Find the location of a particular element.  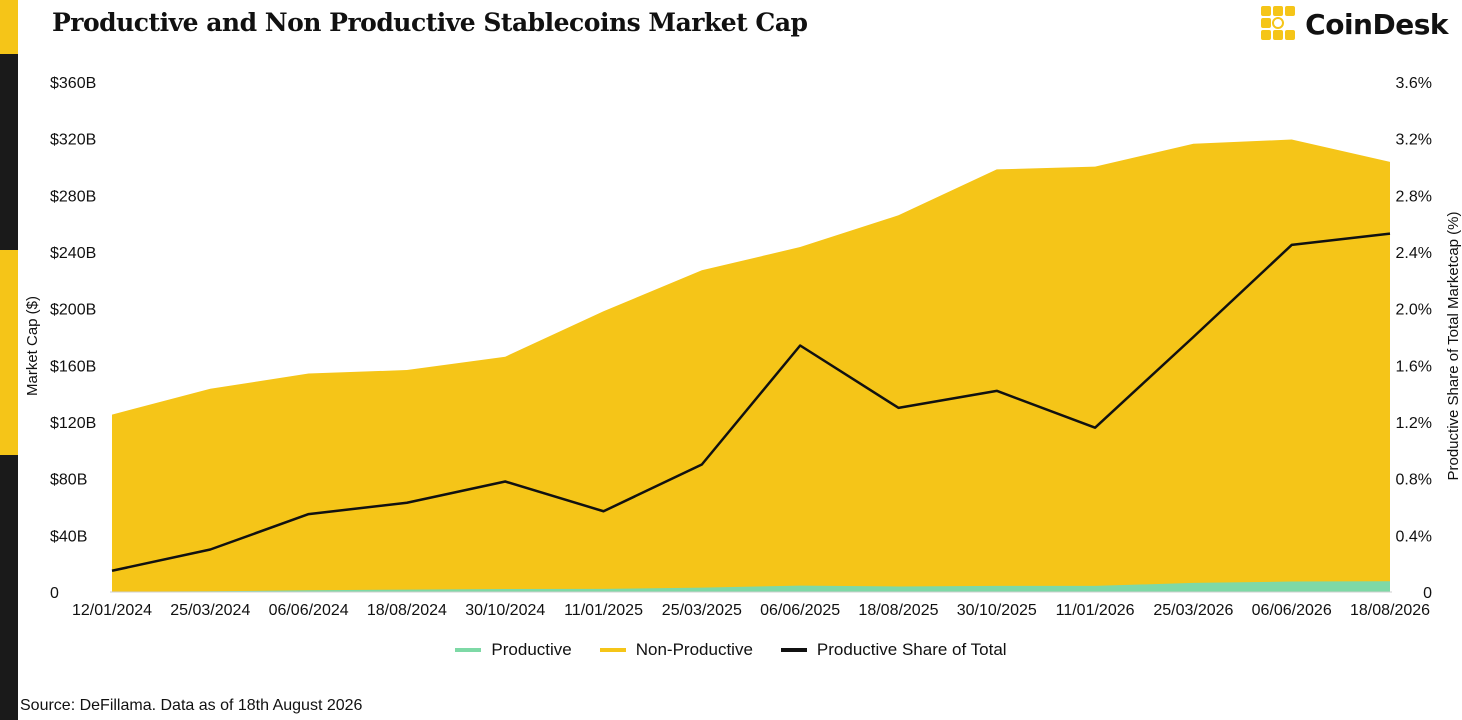

left-tick-label: $120B is located at coordinates (73, 423).